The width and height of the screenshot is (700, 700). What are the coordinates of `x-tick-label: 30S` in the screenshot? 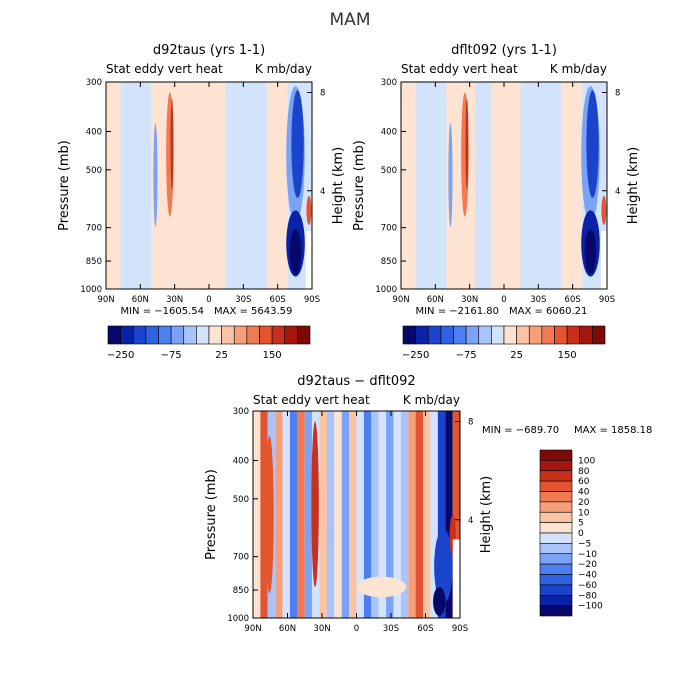 It's located at (538, 300).